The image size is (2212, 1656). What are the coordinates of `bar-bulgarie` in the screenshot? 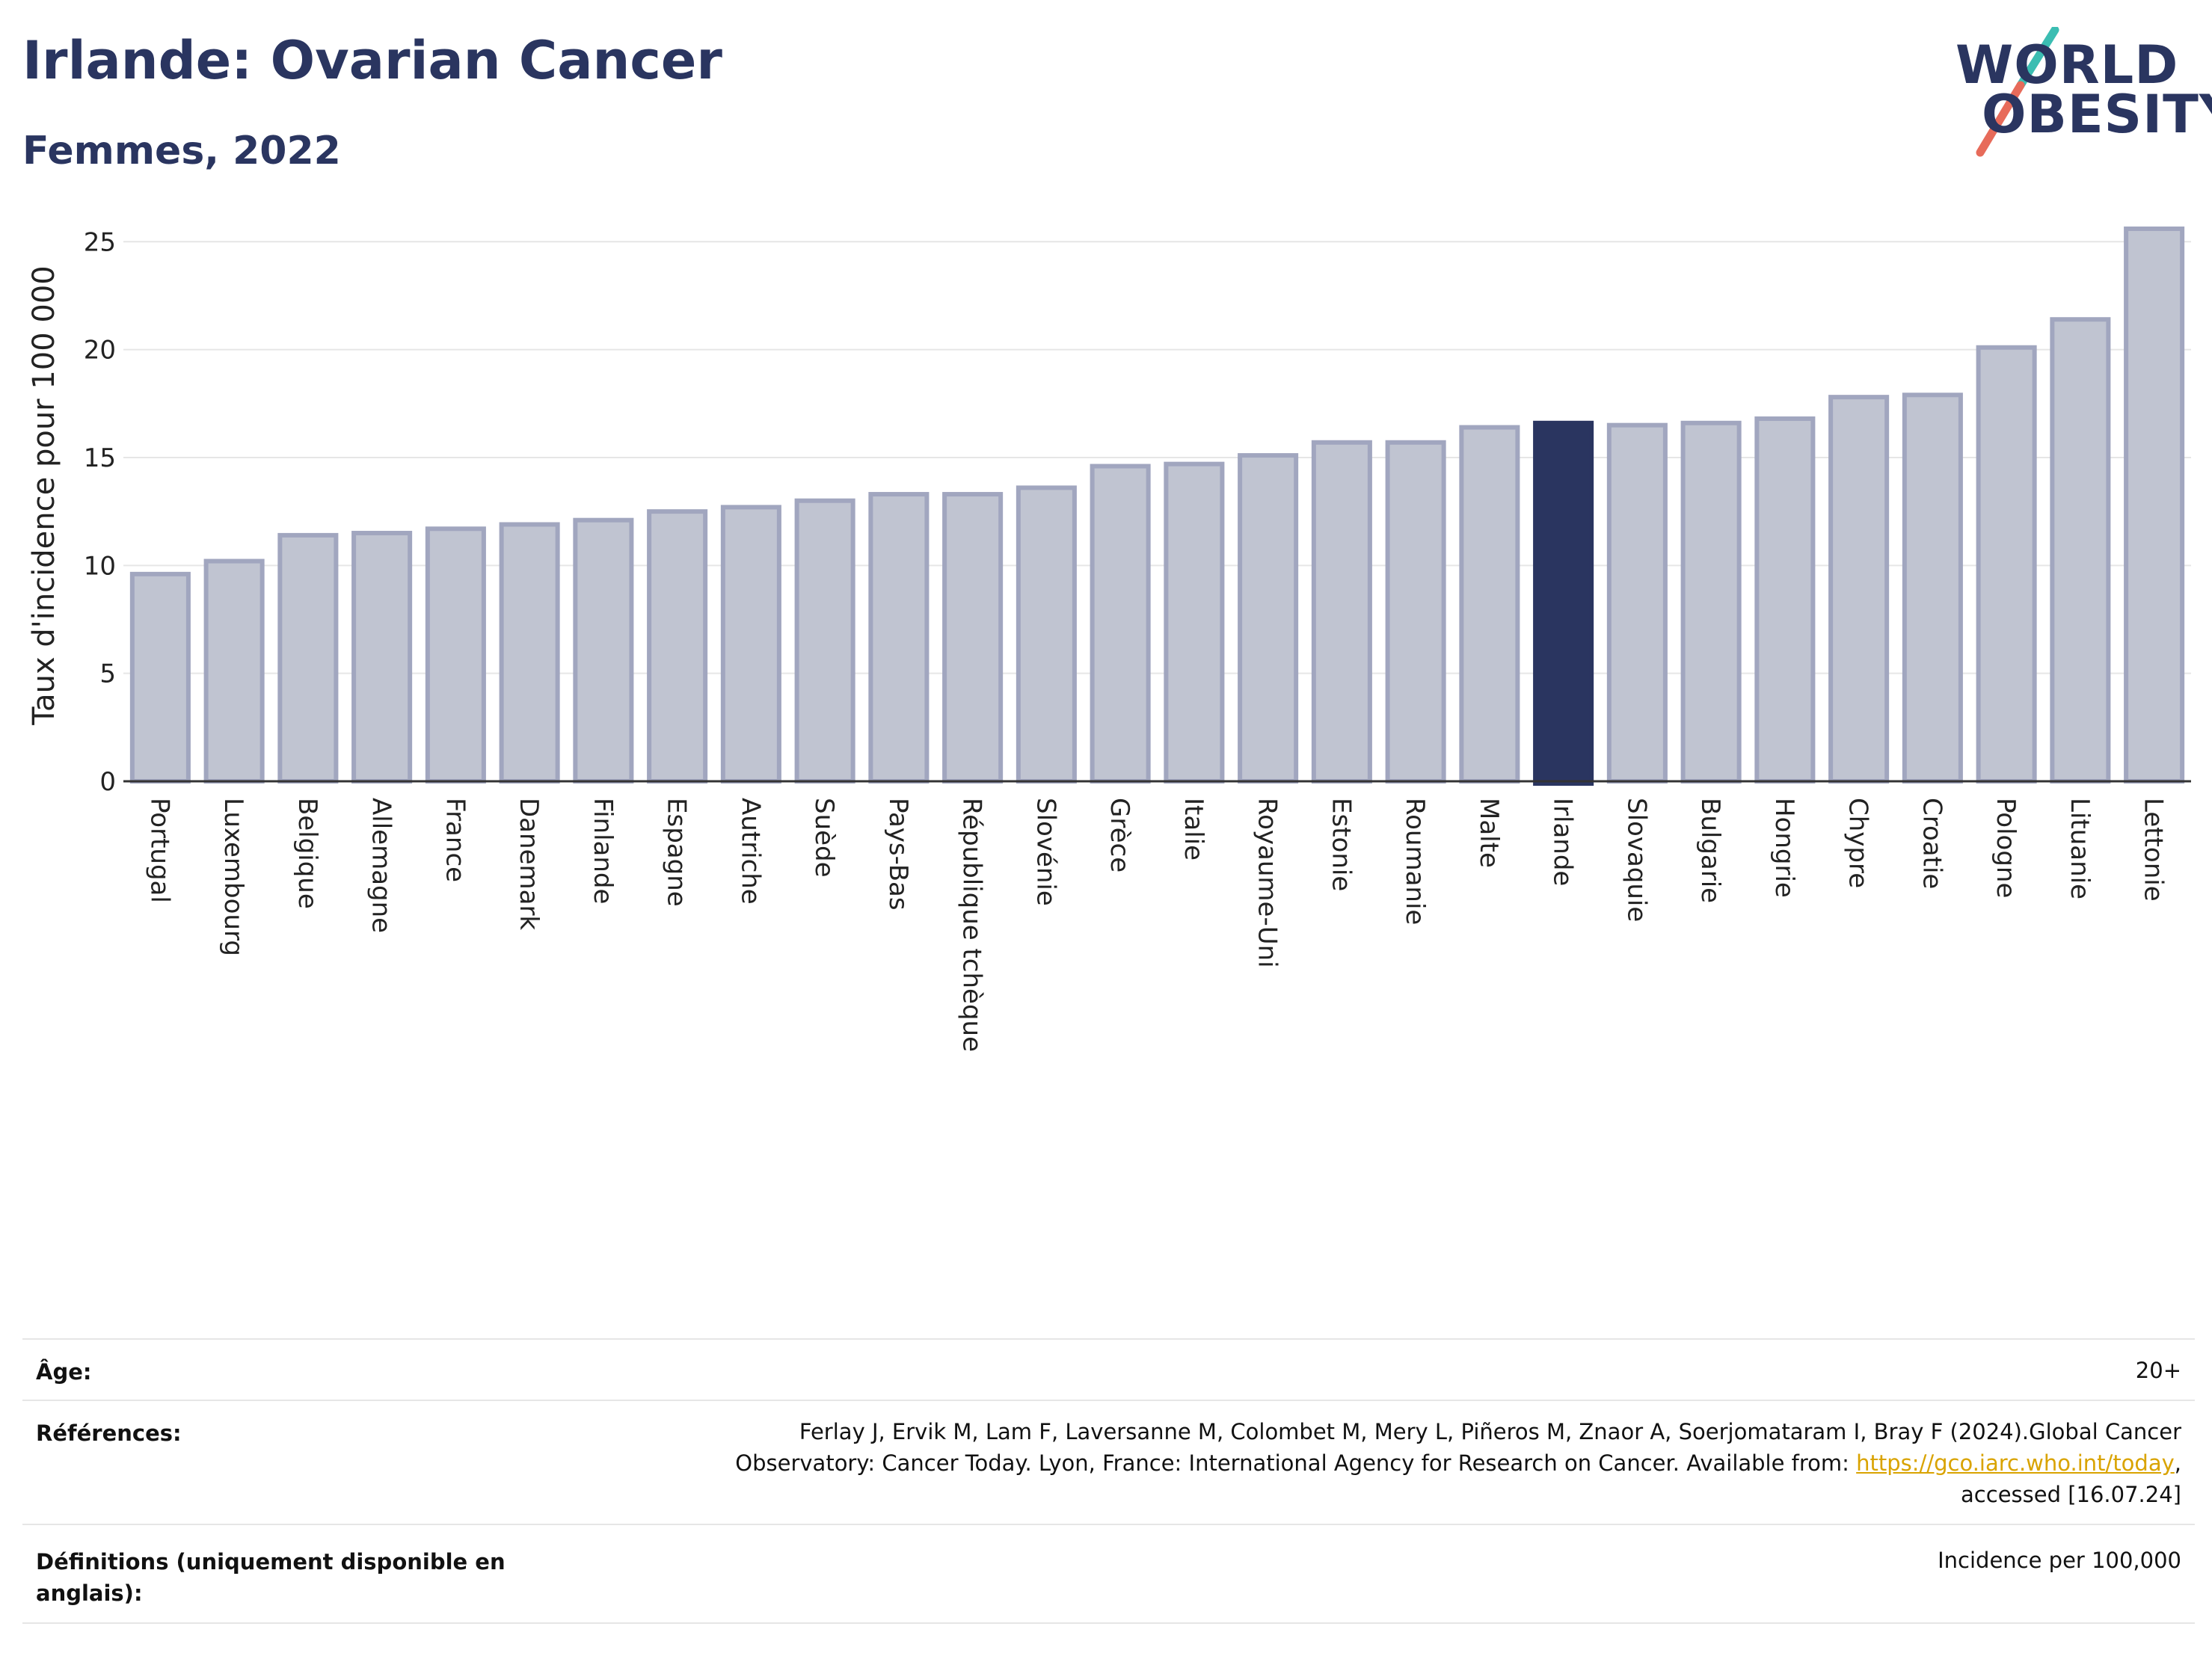 It's located at (1711, 602).